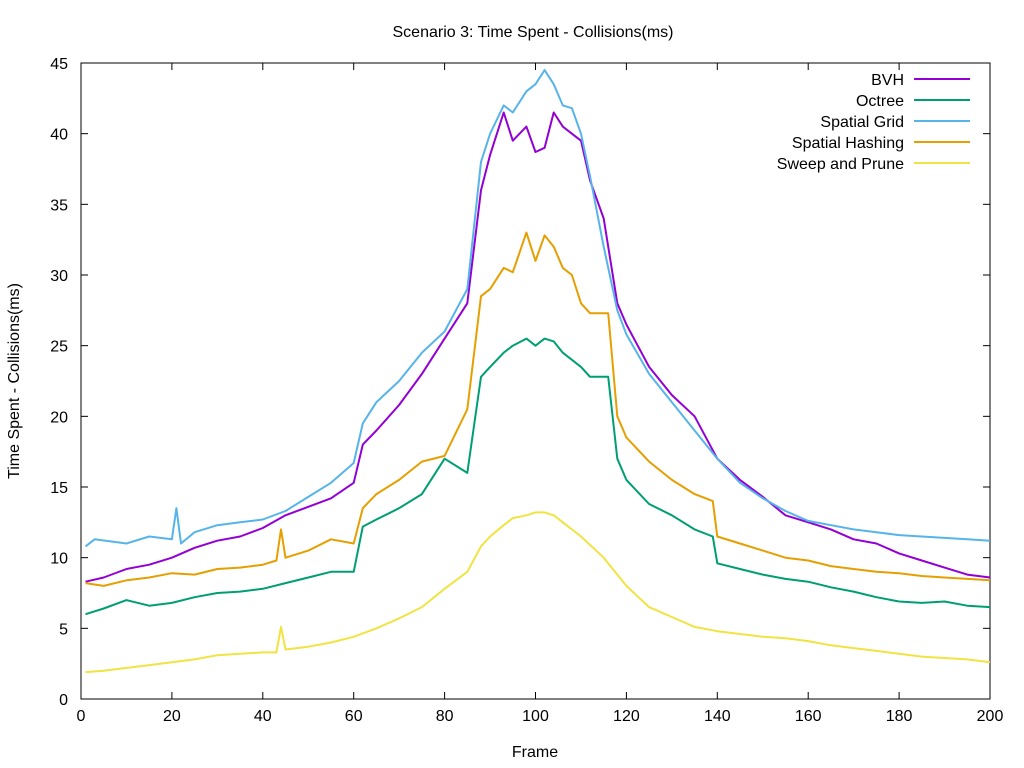 The height and width of the screenshot is (768, 1024). I want to click on y-tick-label: 20, so click(59, 417).